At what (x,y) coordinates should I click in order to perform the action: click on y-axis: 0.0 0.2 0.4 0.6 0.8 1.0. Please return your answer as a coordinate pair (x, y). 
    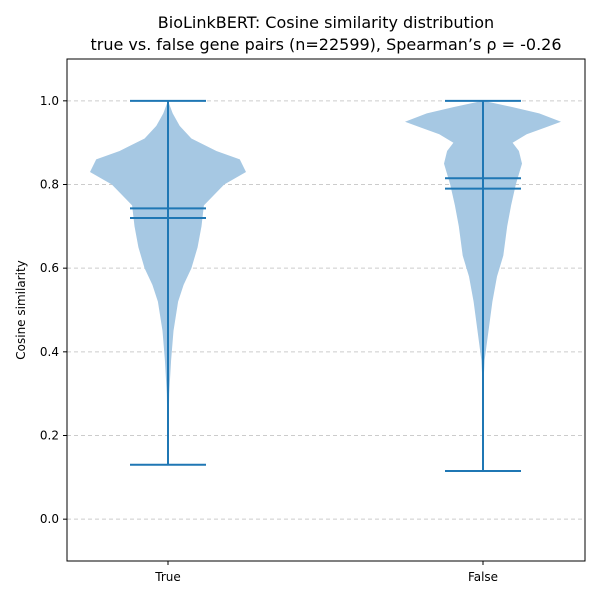
    Looking at the image, I should click on (53, 310).